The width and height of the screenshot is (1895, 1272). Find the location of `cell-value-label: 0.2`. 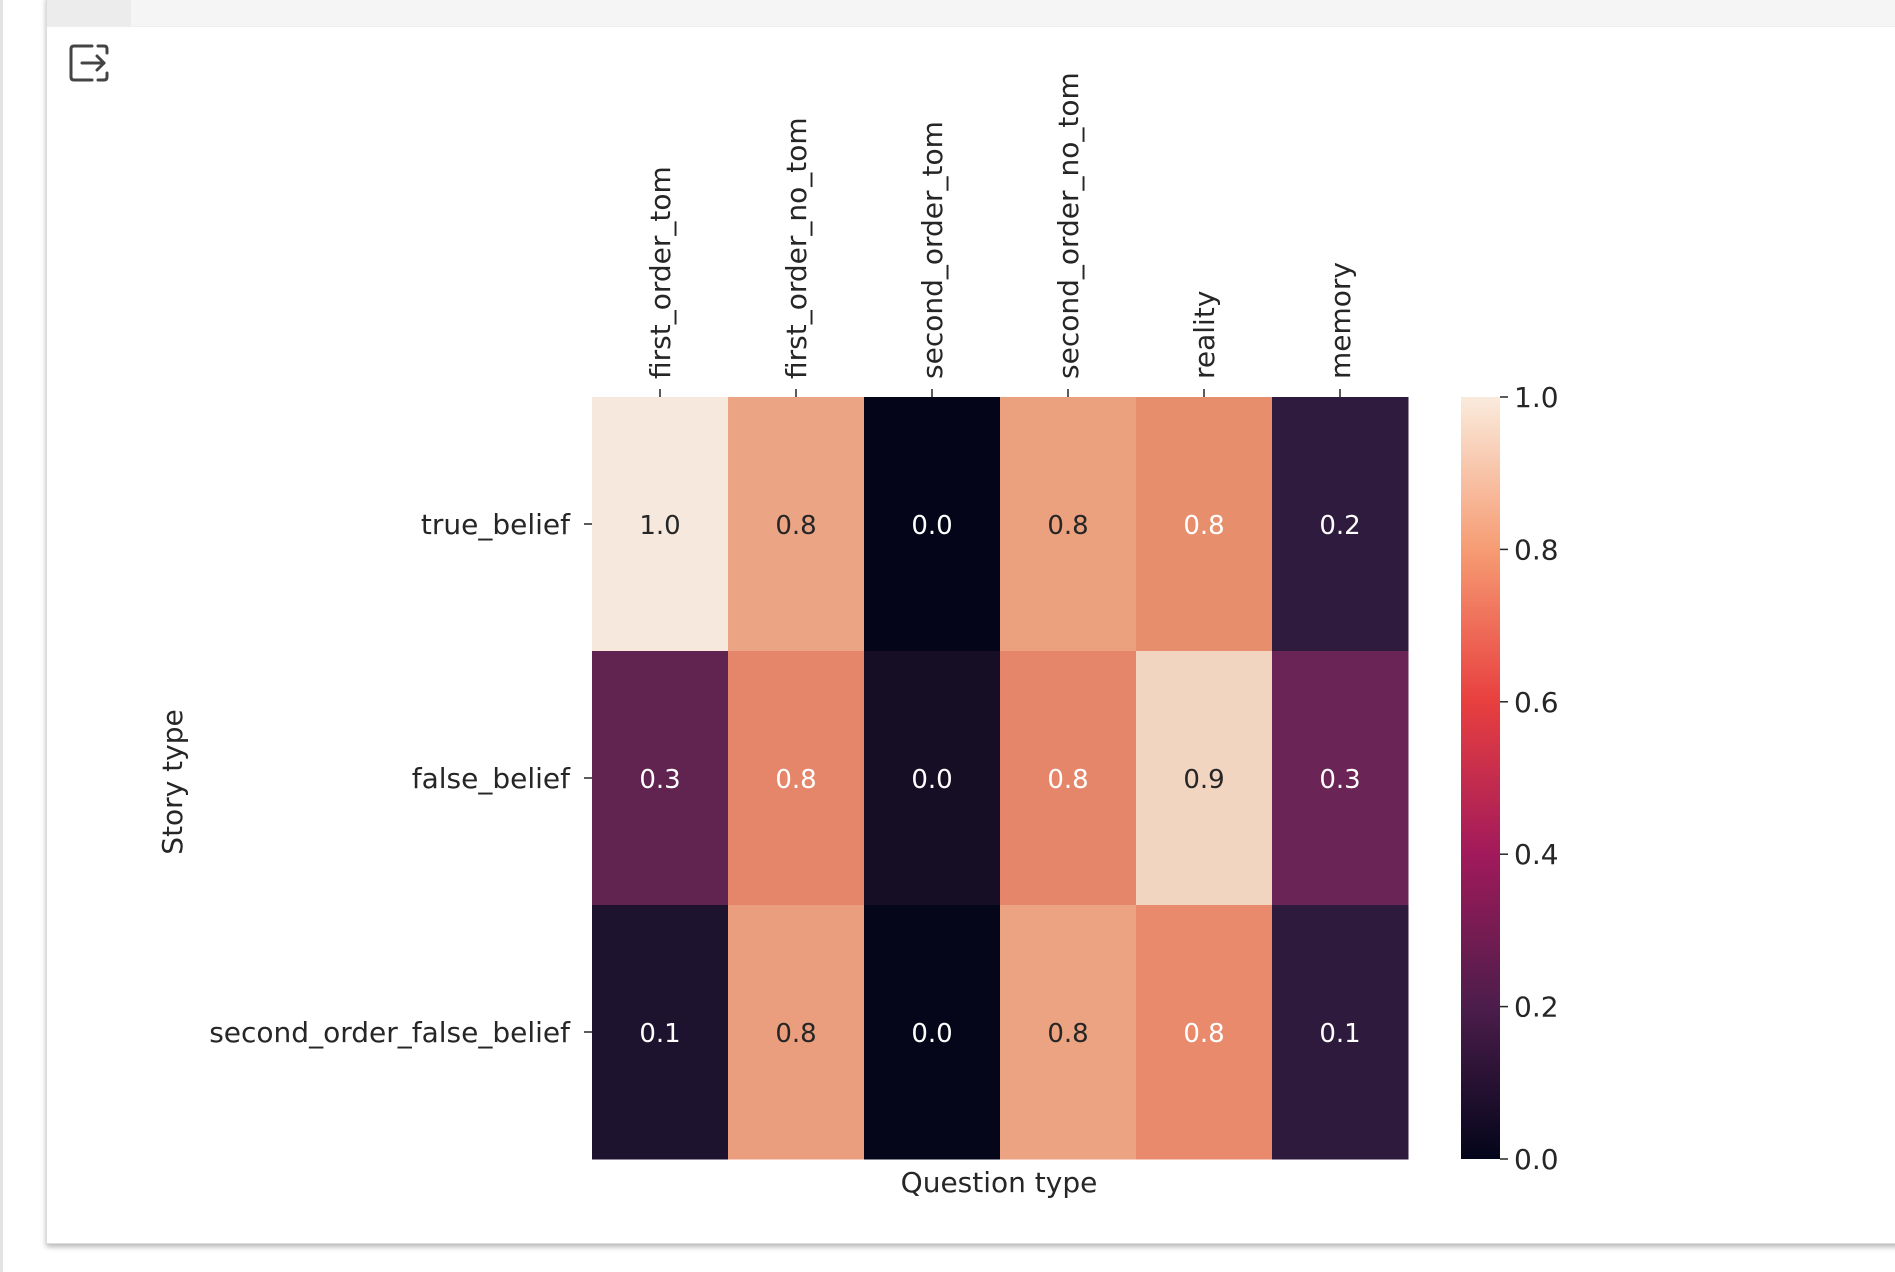

cell-value-label: 0.2 is located at coordinates (1339, 526).